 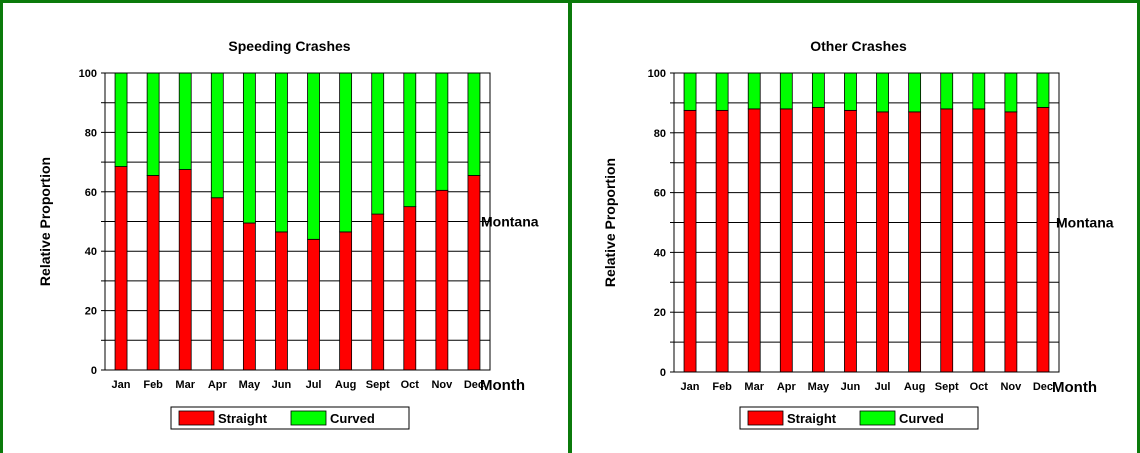 I want to click on x-tick-label: Dec, so click(x=474, y=385).